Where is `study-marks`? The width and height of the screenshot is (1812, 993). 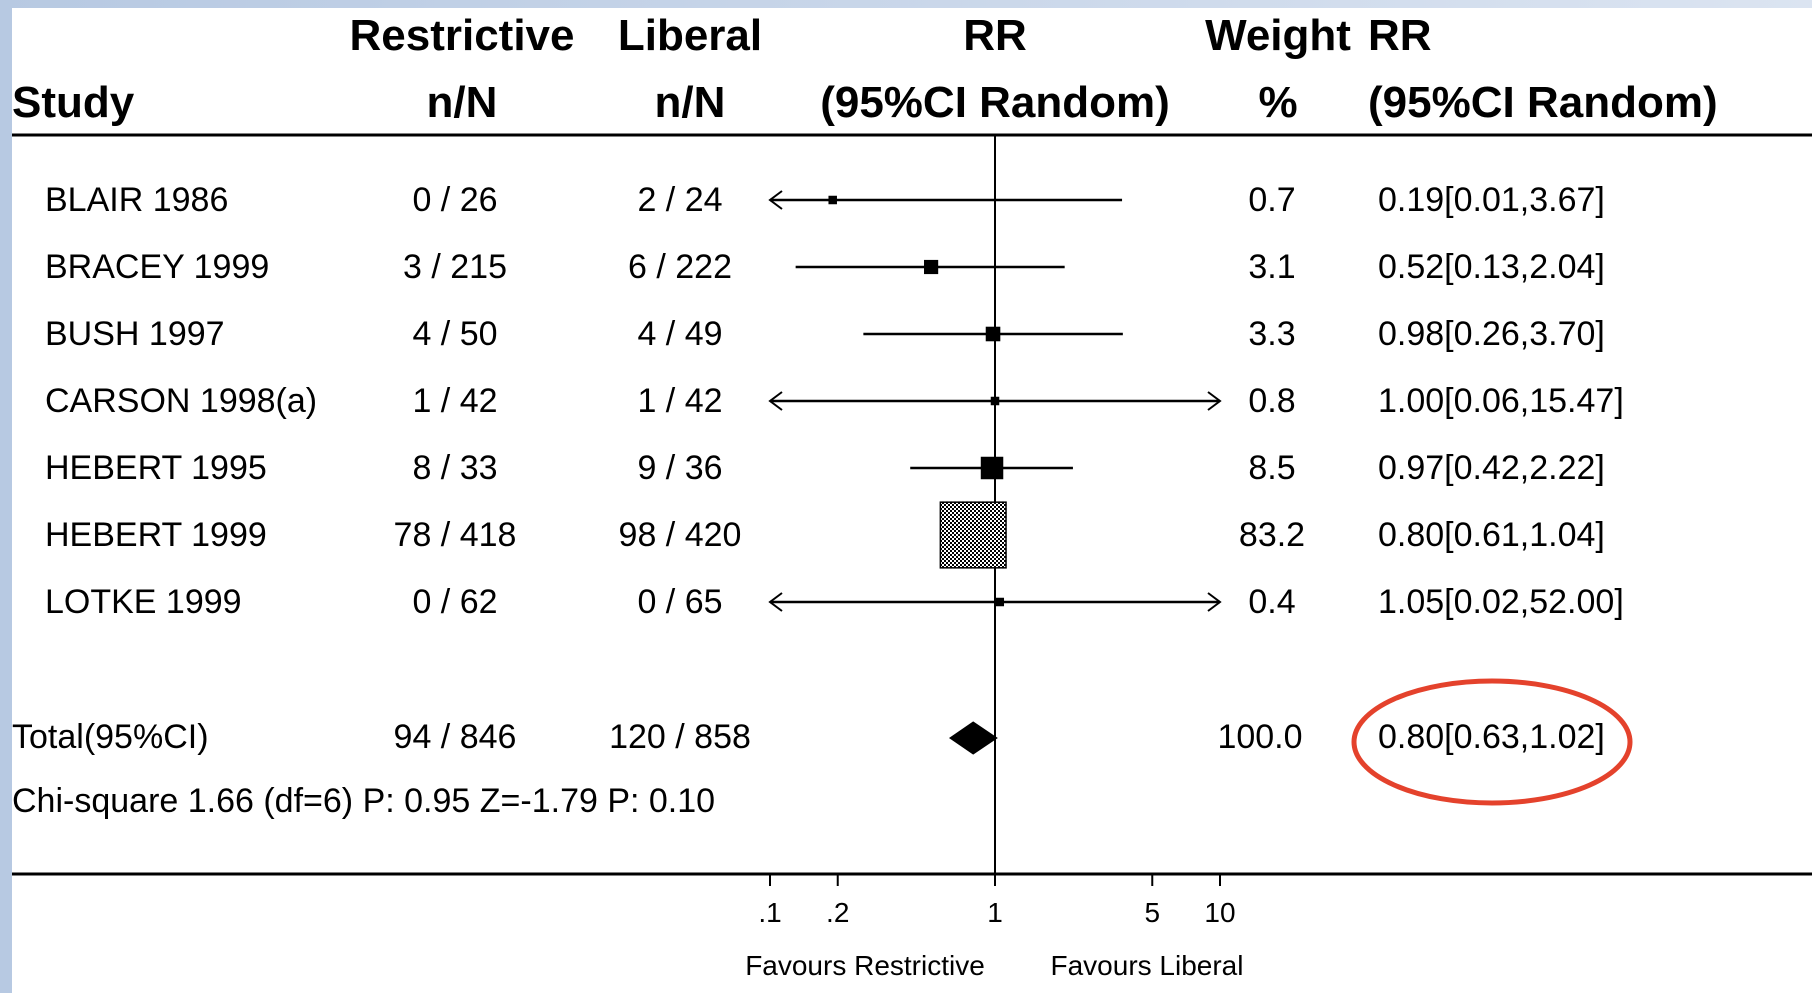
study-marks is located at coordinates (995, 472).